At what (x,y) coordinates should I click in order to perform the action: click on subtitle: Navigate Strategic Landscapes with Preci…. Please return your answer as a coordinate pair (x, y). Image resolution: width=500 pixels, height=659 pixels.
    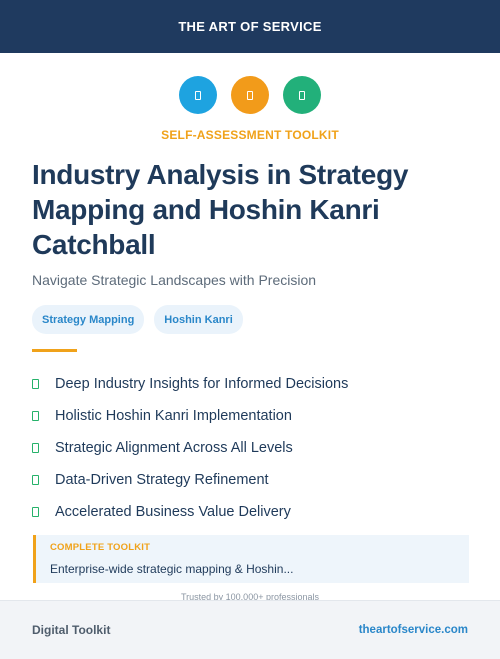
    Looking at the image, I should click on (174, 280).